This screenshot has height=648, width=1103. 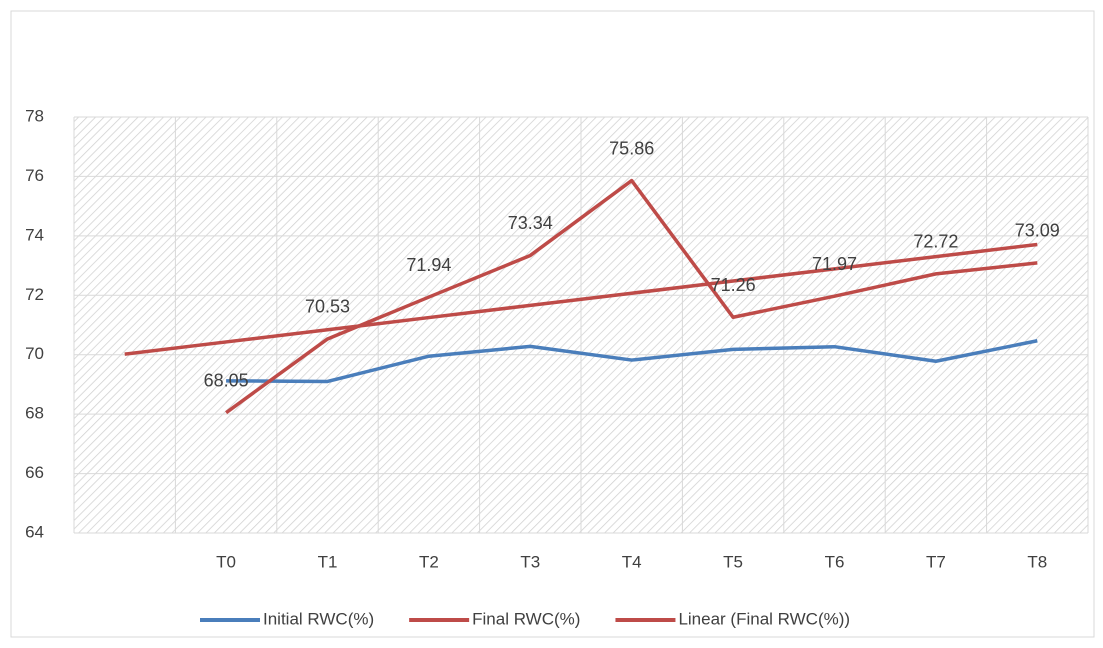 I want to click on x-tick-label: T1, so click(x=328, y=561).